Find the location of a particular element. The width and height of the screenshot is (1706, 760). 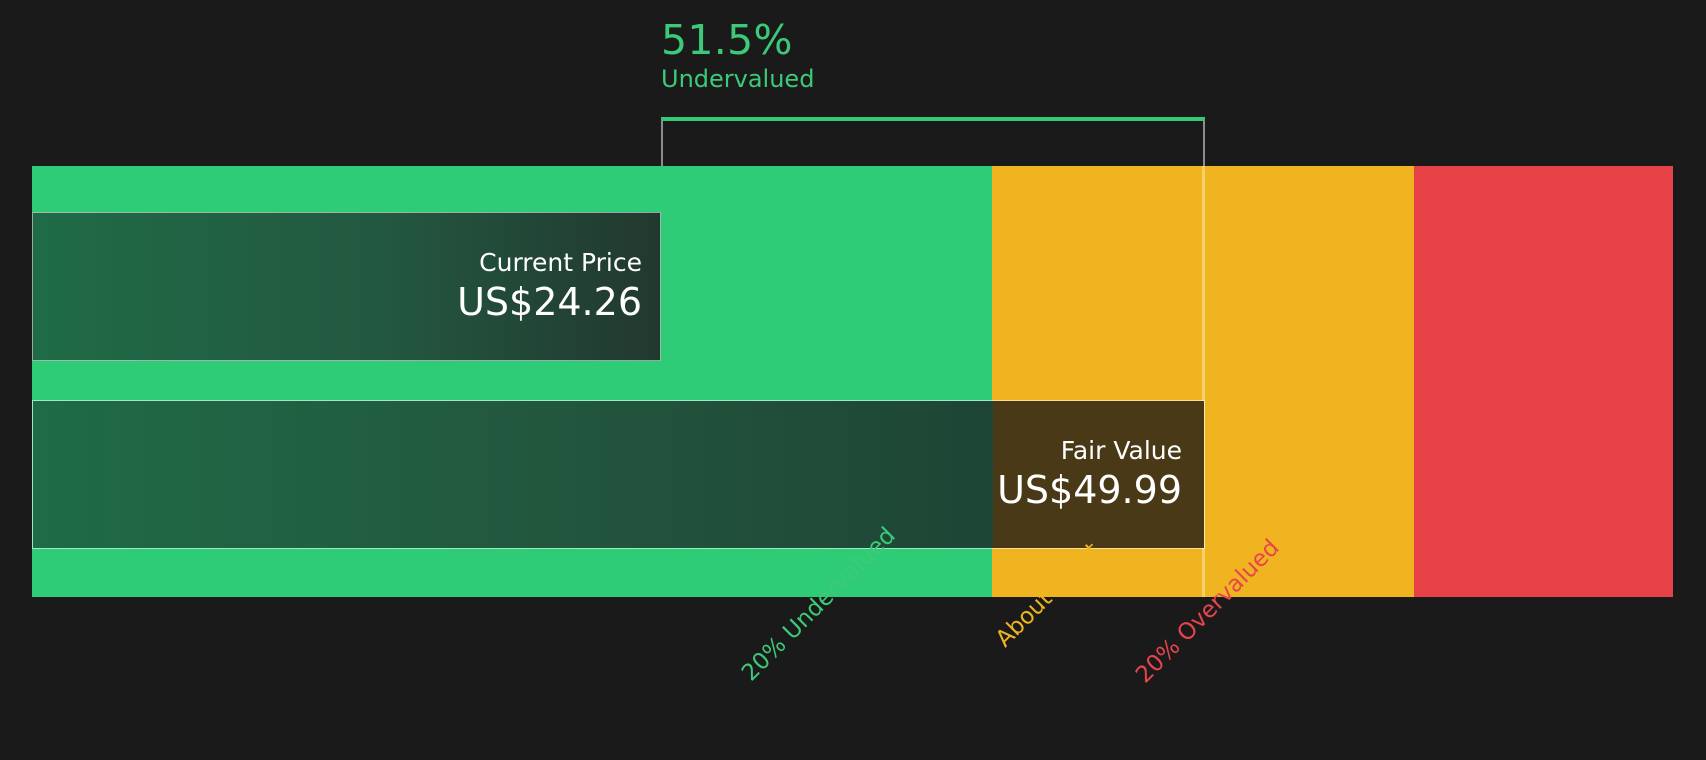

discount-percent: 51.5% is located at coordinates (727, 40).